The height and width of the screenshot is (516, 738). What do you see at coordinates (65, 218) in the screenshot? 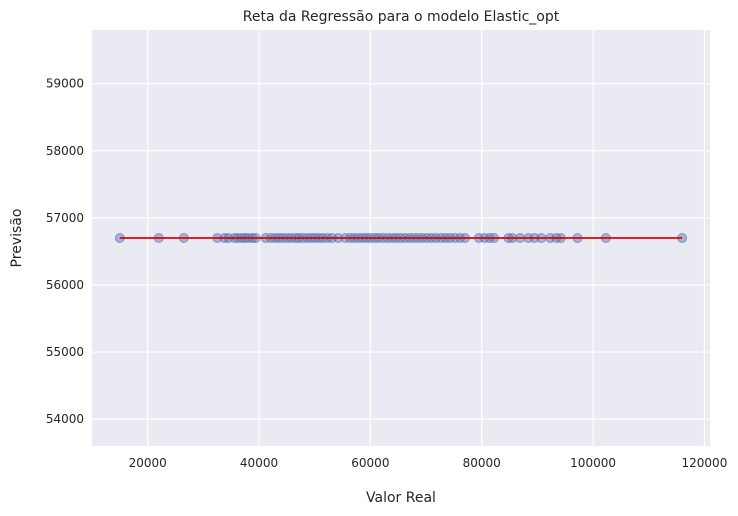
I see `y-tick-label: 57000` at bounding box center [65, 218].